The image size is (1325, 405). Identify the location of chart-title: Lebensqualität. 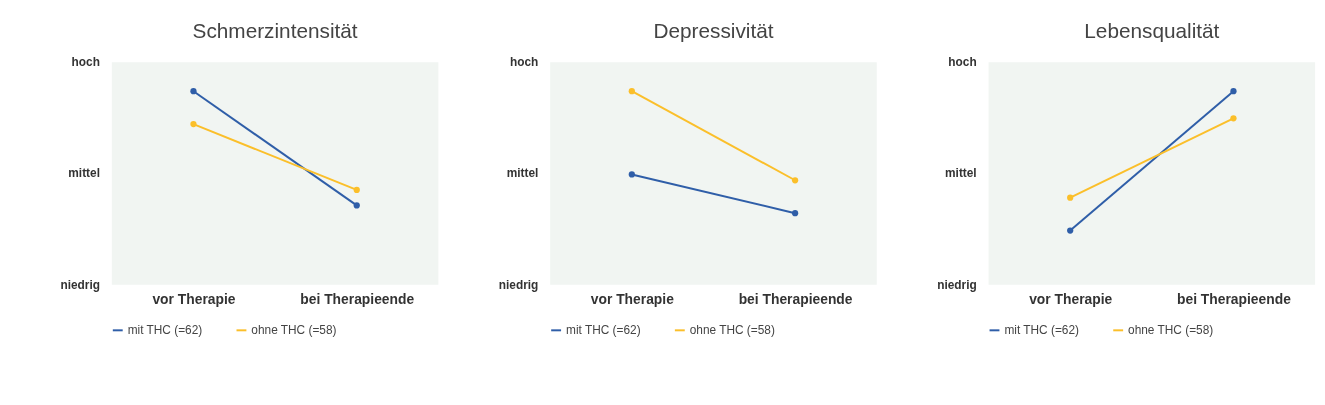
(1152, 31).